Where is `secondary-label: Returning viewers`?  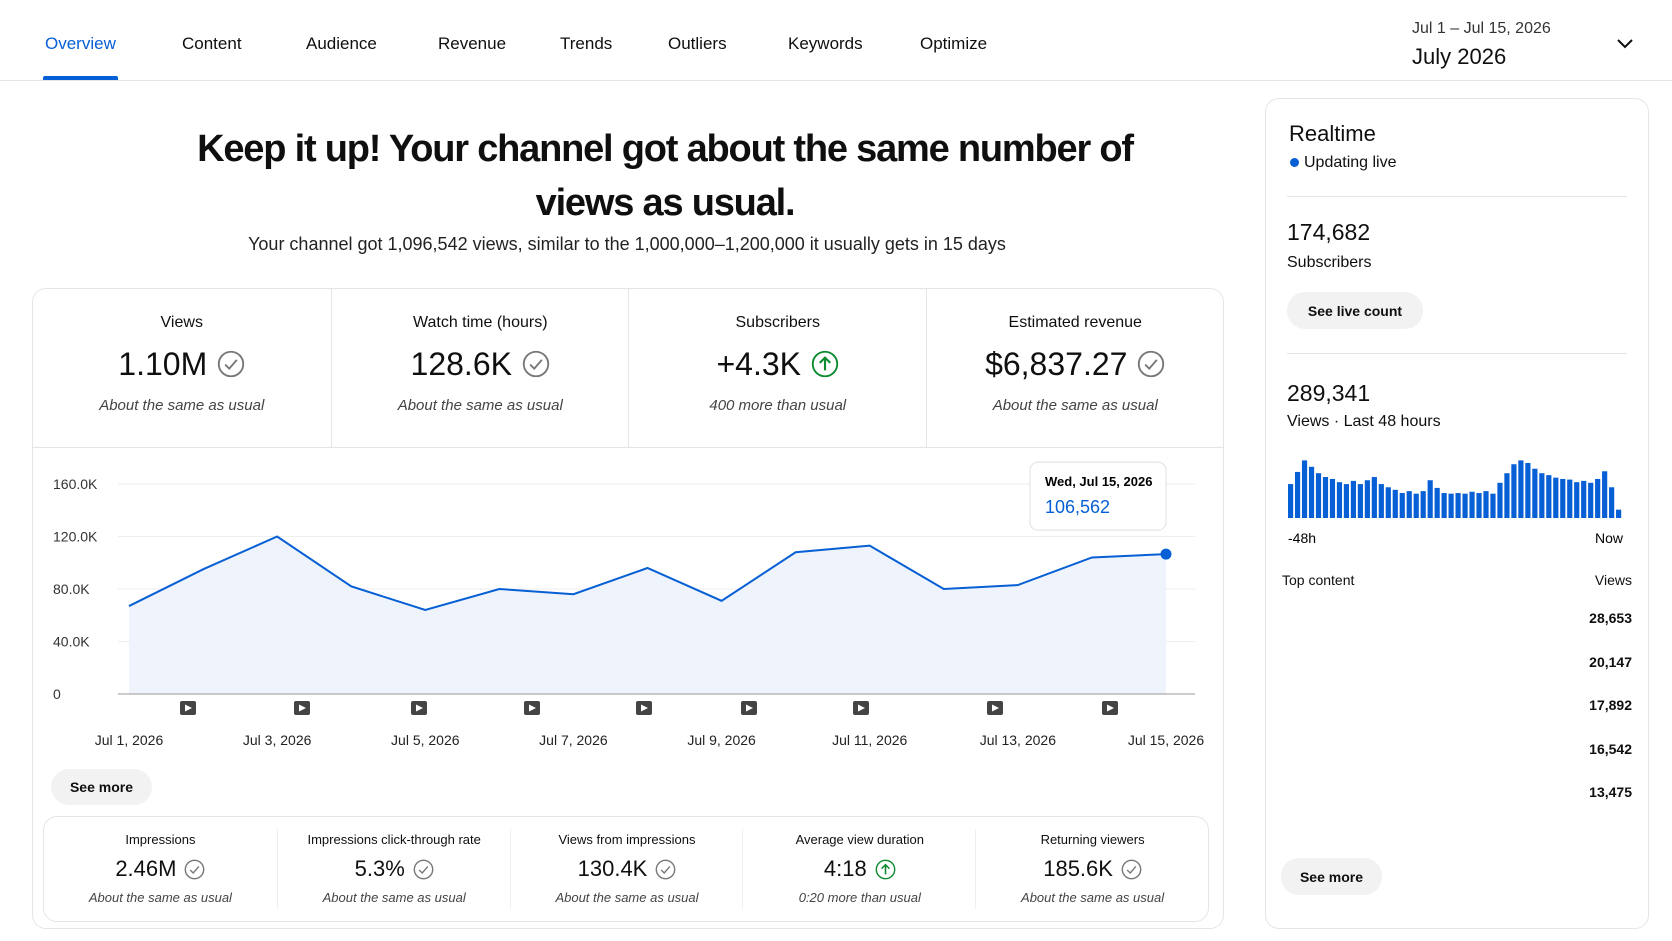
secondary-label: Returning viewers is located at coordinates (1092, 839).